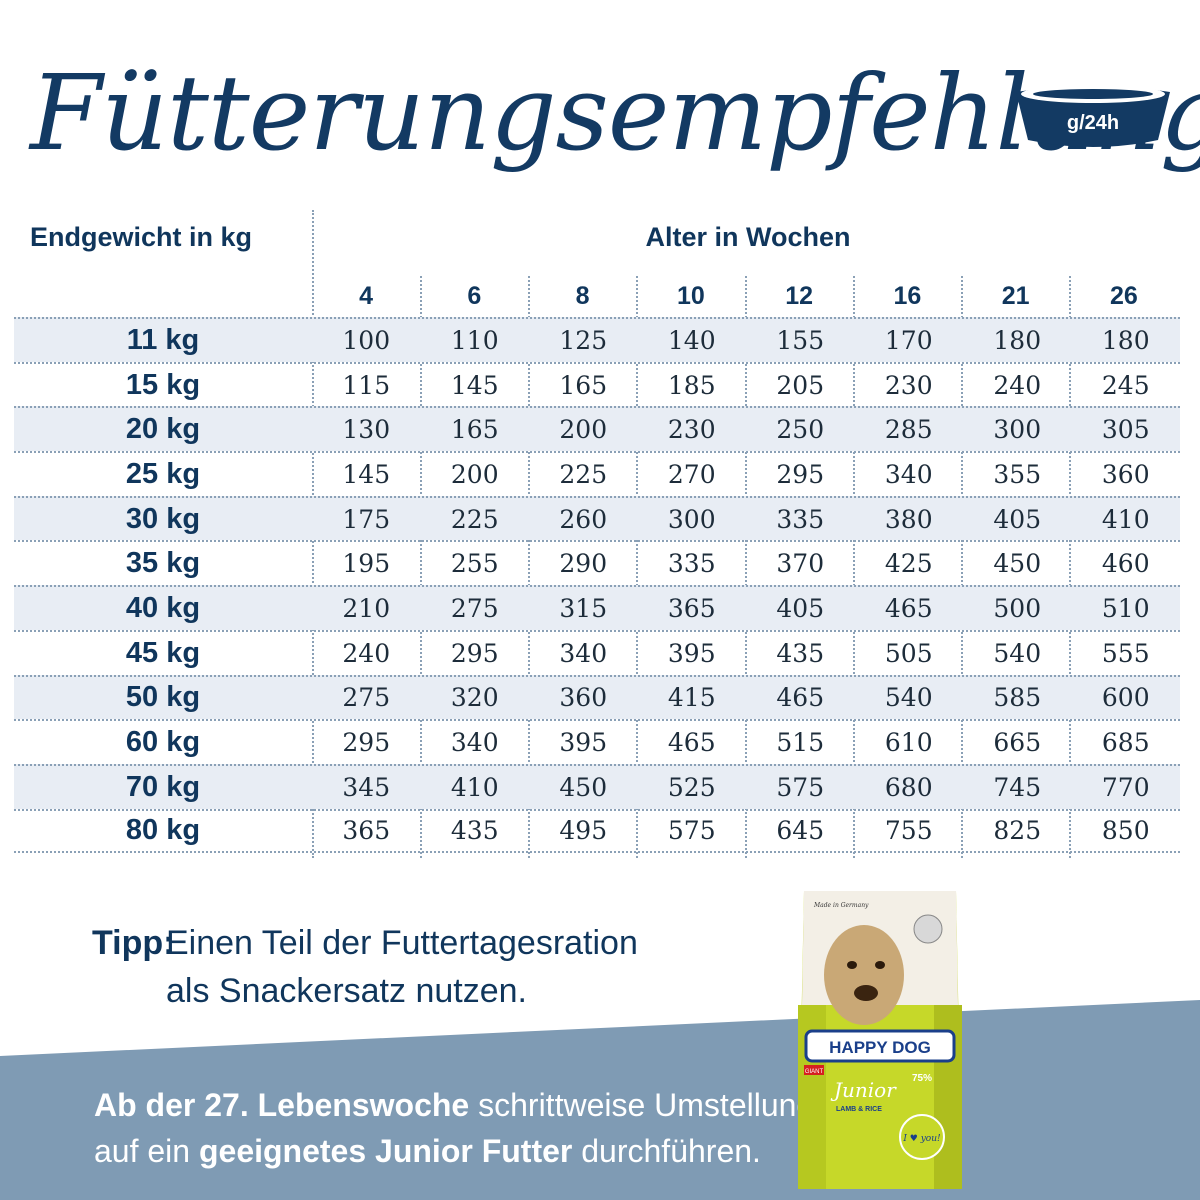  I want to click on footer-bold: geeignetes Junior Futter, so click(385, 1151).